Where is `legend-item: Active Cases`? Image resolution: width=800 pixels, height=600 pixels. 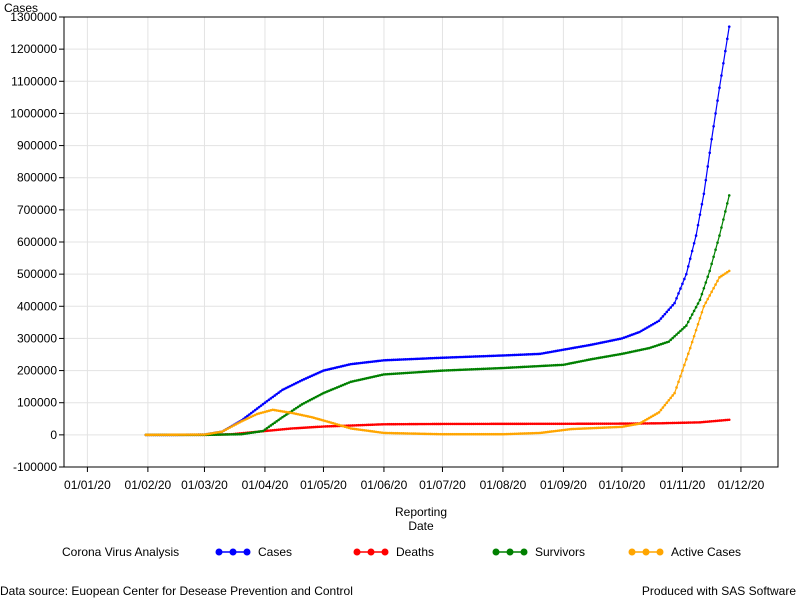
legend-item: Active Cases is located at coordinates (684, 552).